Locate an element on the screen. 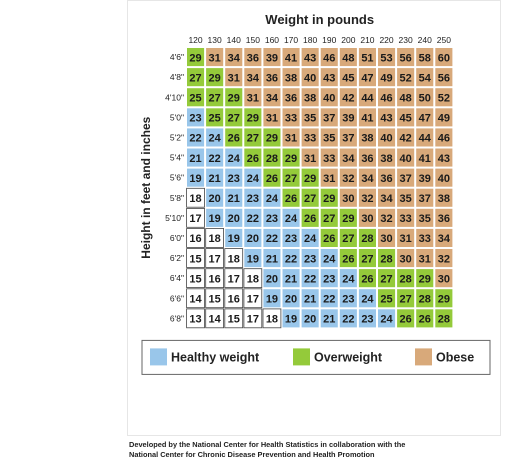 This screenshot has width=505, height=468. weight-tick-label: 220 is located at coordinates (386, 40).